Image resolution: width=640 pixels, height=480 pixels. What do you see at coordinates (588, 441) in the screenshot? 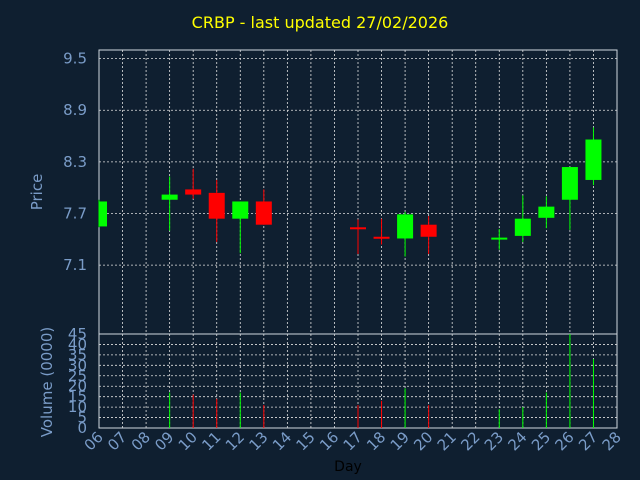
I see `x-tick-label: 27` at bounding box center [588, 441].